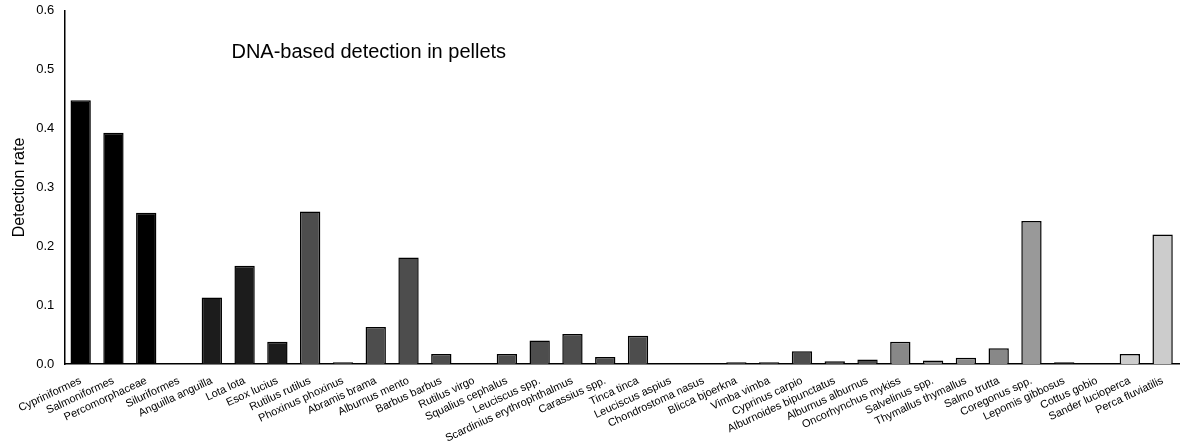  What do you see at coordinates (45, 10) in the screenshot?
I see `y-tick-label: 0.6` at bounding box center [45, 10].